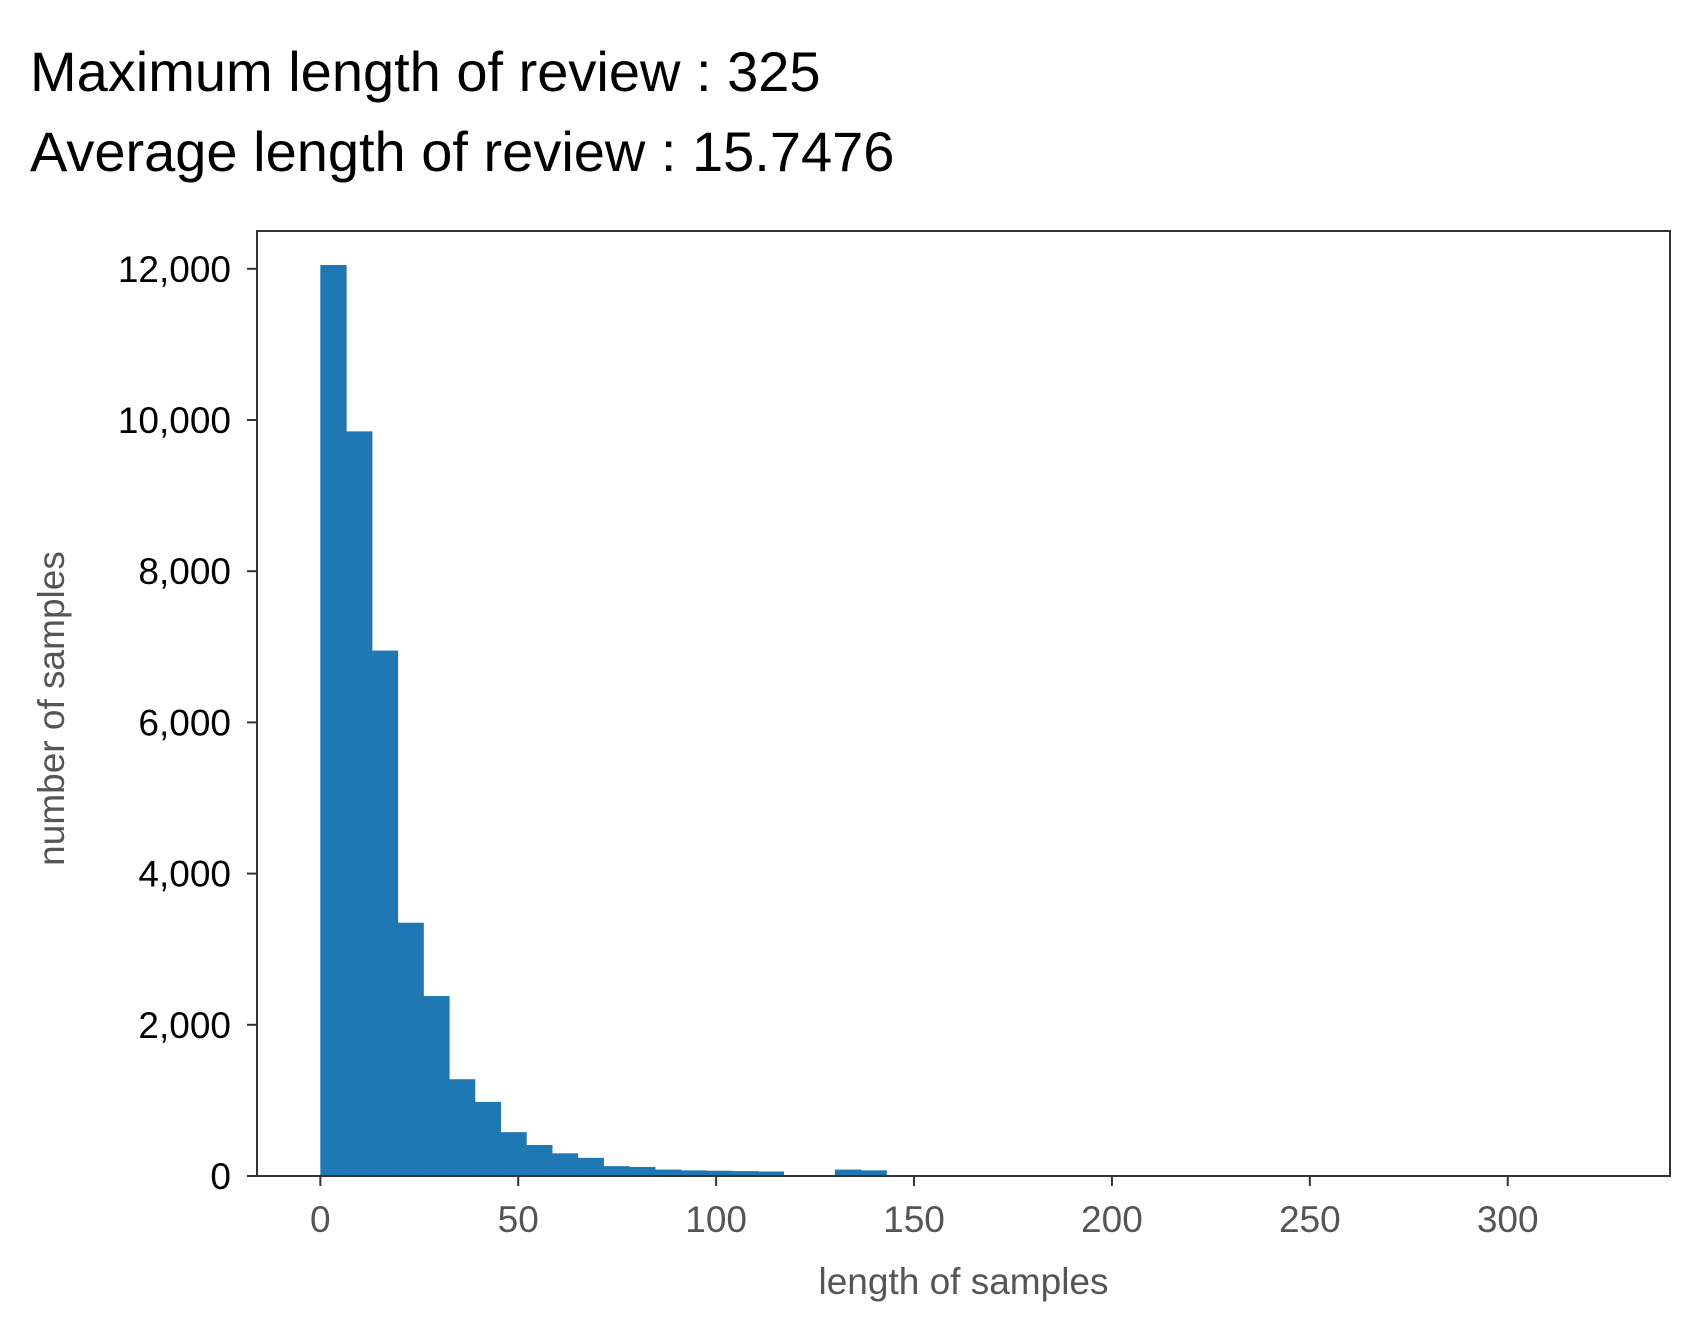 Image resolution: width=1698 pixels, height=1344 pixels. Describe the element at coordinates (462, 151) in the screenshot. I see `average-length-text: Average length of review : 15.7476` at that location.